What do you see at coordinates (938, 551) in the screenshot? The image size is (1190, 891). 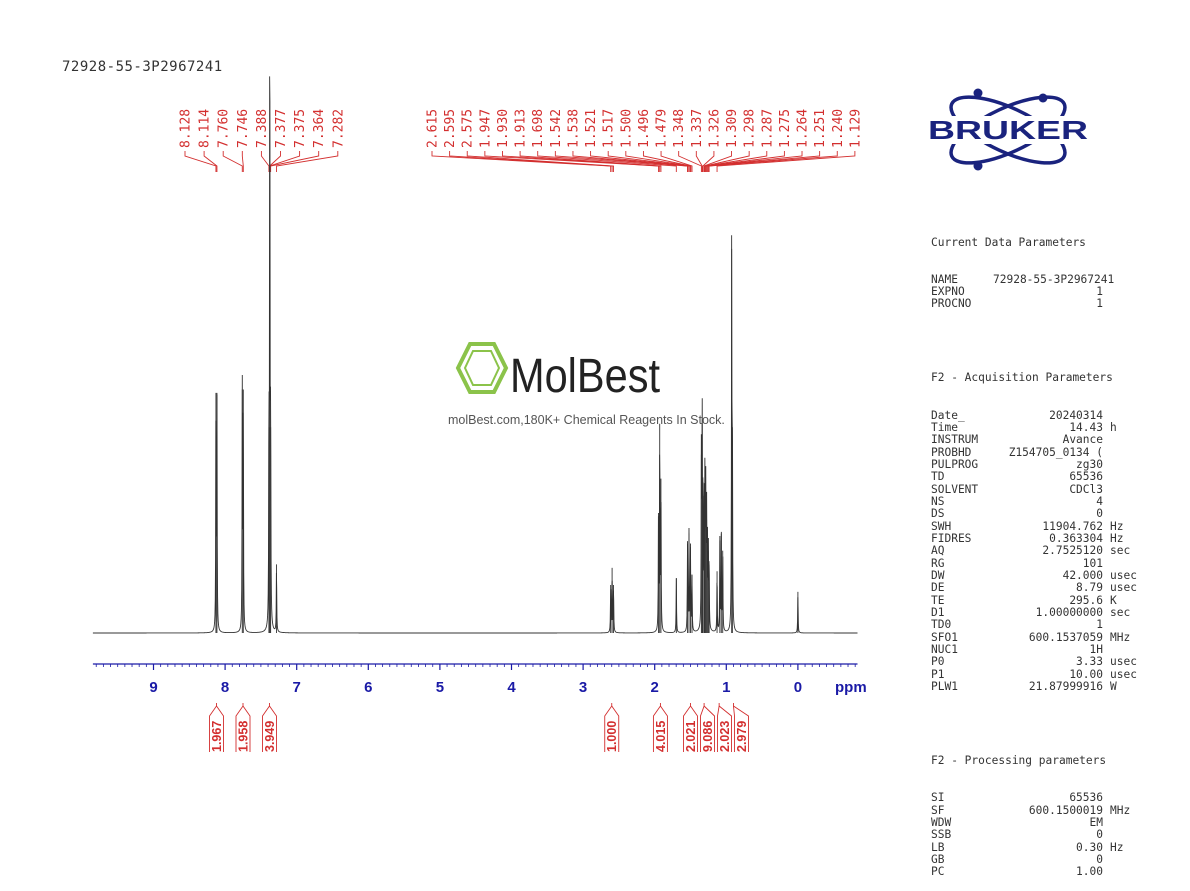 I see `param-name: AQ` at bounding box center [938, 551].